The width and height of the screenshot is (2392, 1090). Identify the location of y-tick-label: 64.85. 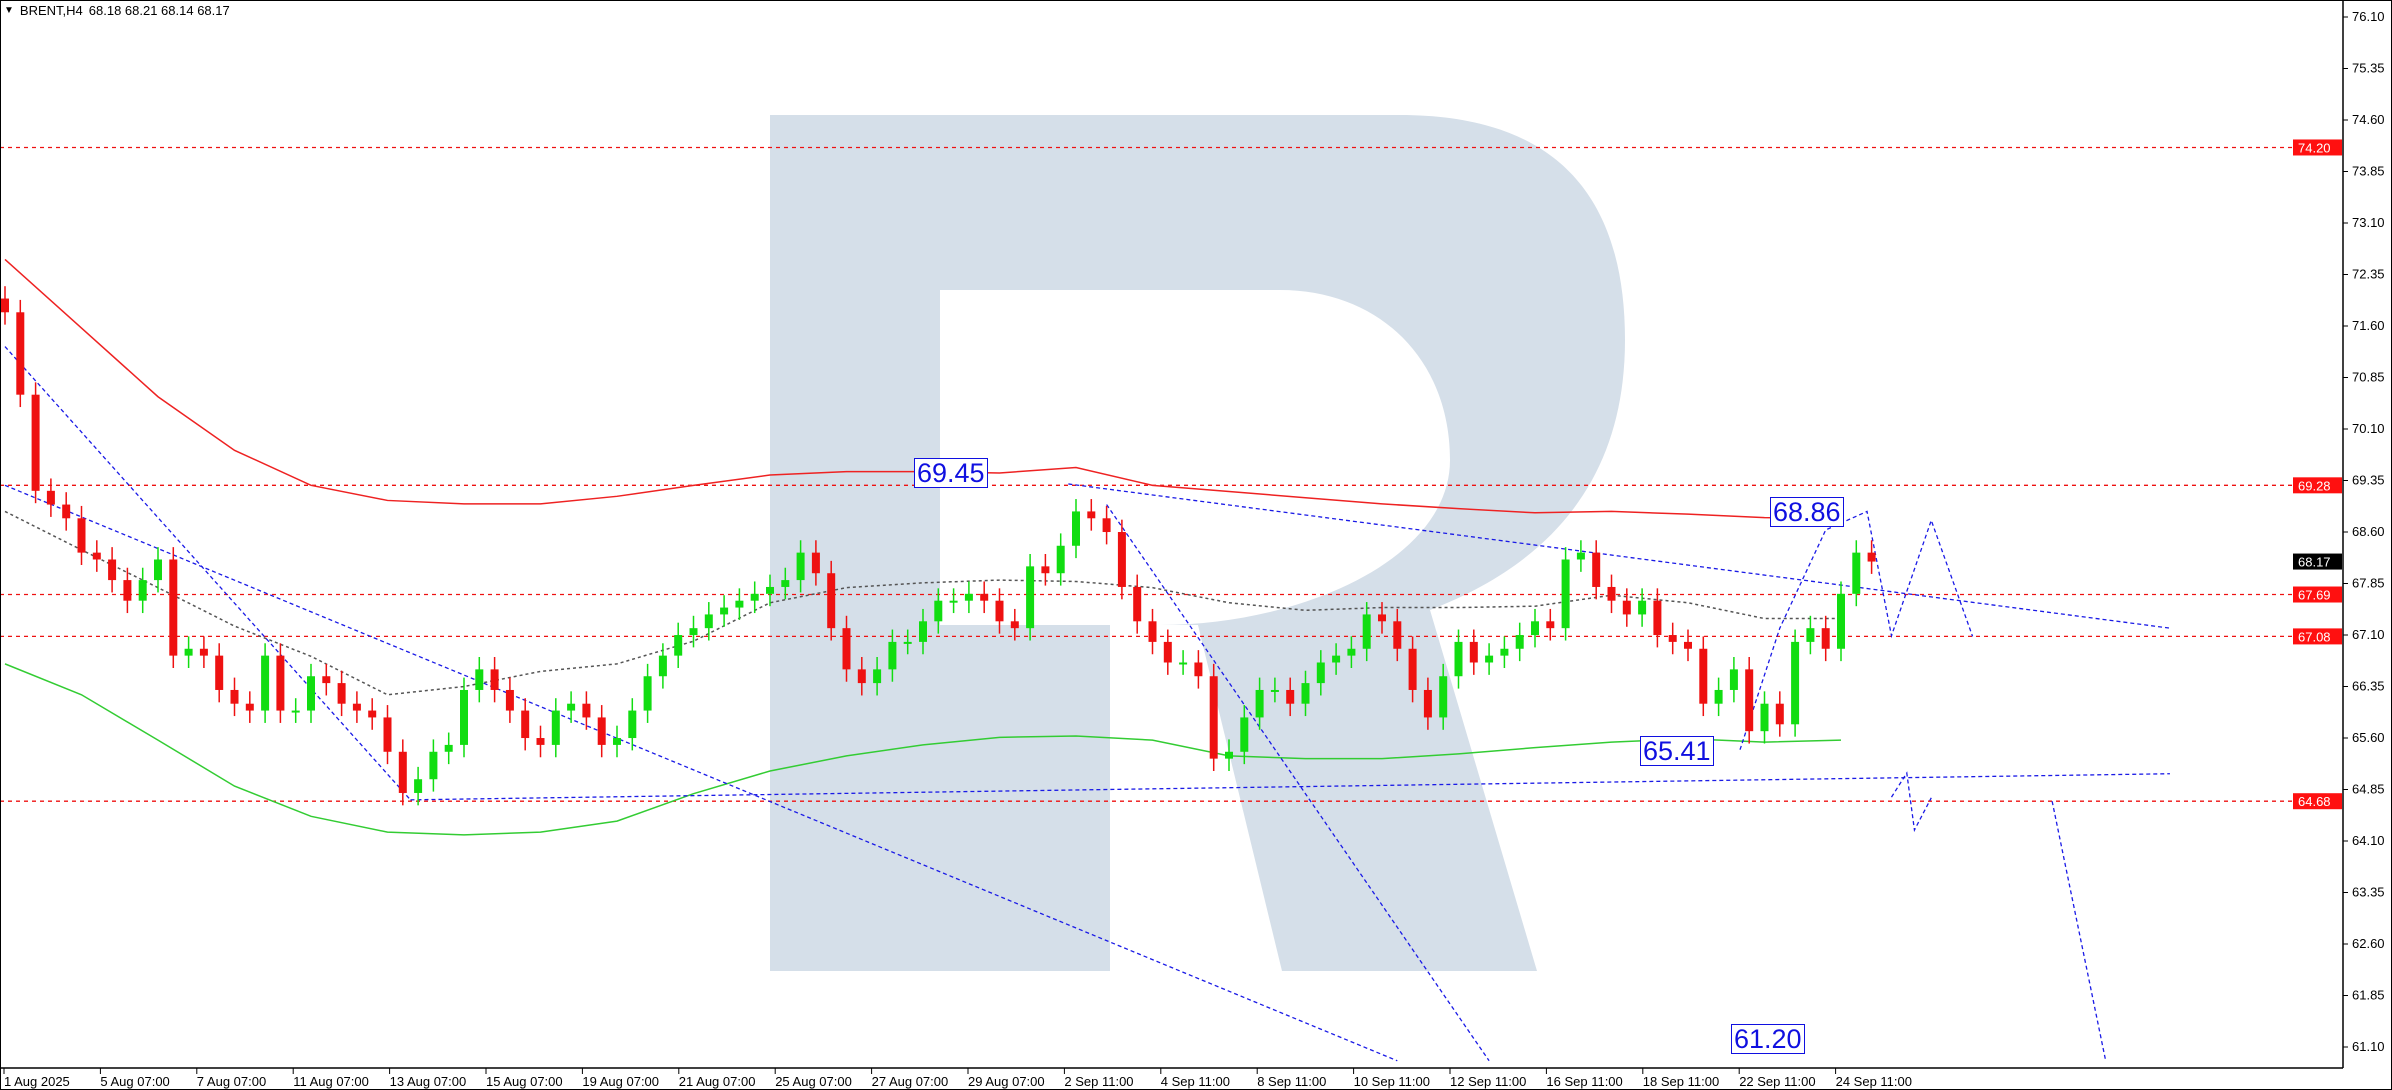
(2368, 789).